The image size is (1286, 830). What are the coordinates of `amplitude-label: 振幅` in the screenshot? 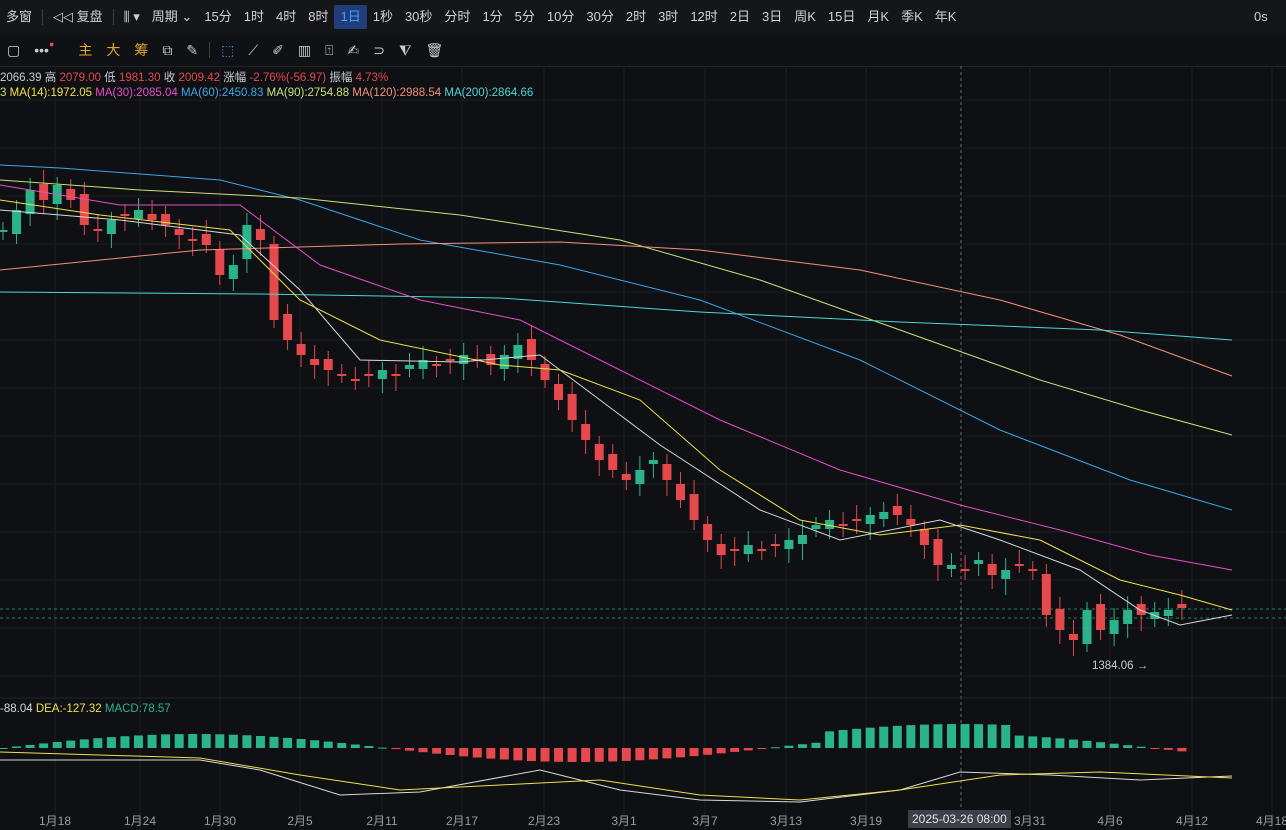 It's located at (341, 78).